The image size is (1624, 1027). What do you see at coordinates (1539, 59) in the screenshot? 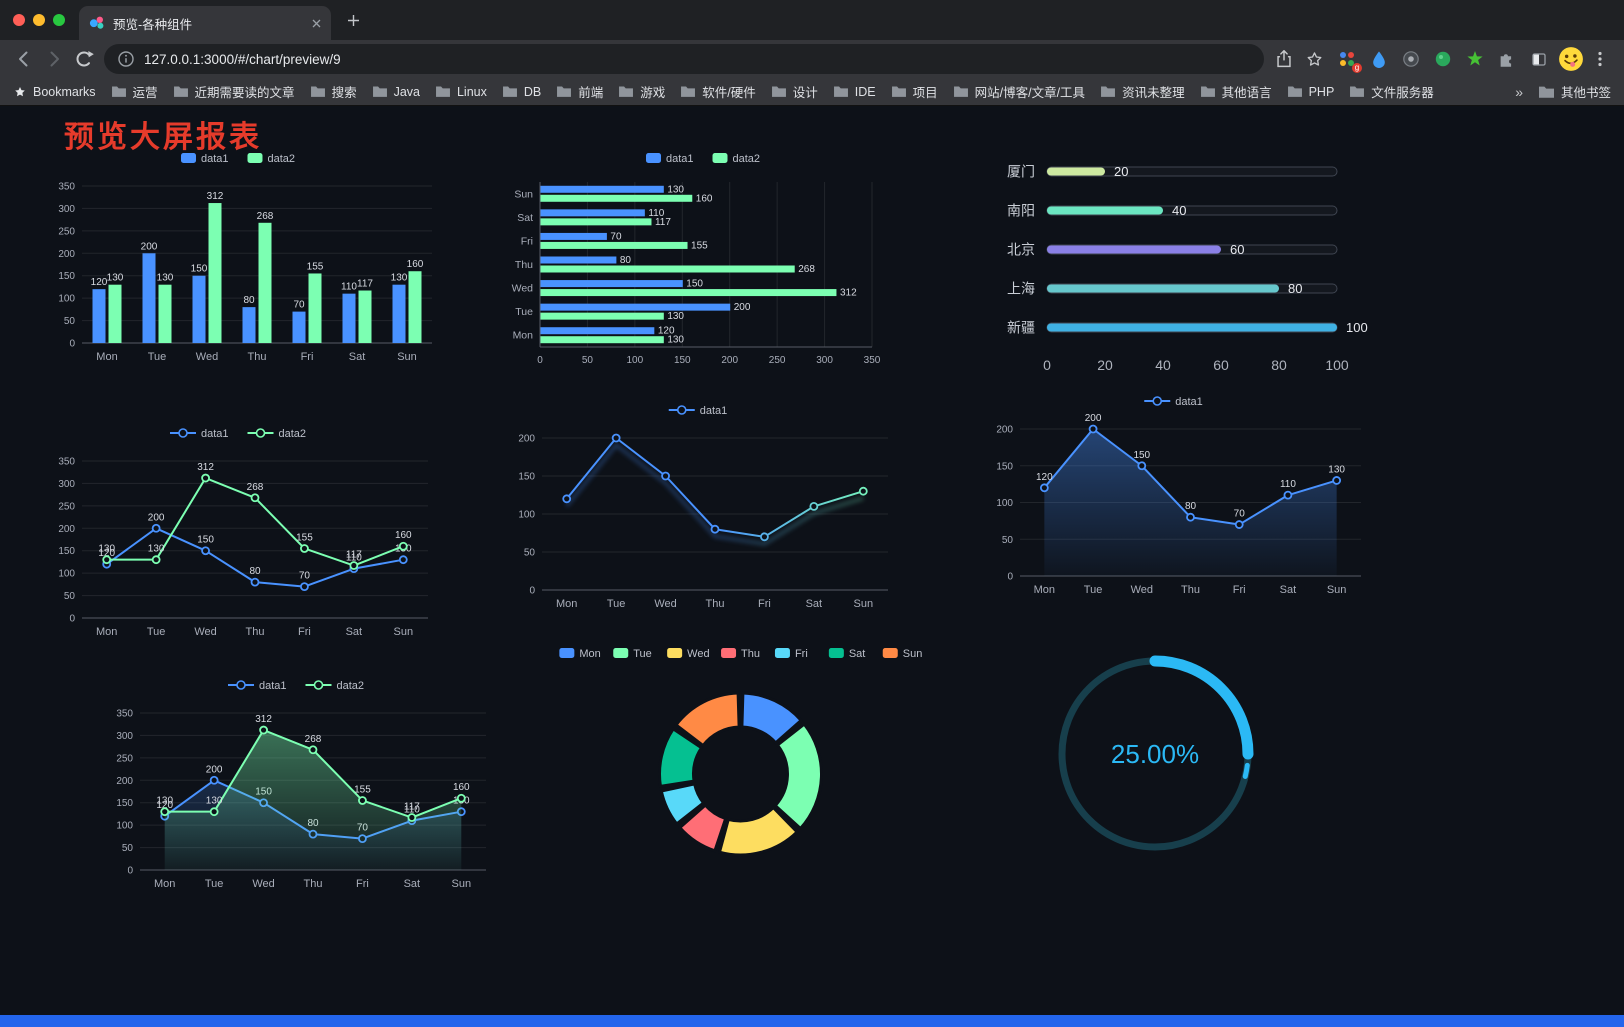
I see `extension-split-view-button` at bounding box center [1539, 59].